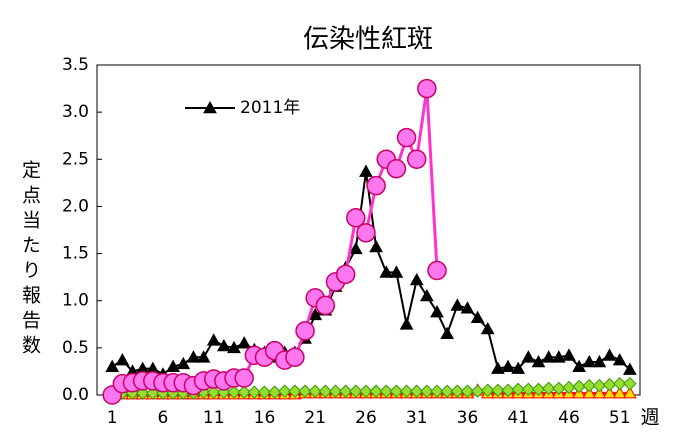 Image resolution: width=686 pixels, height=443 pixels. What do you see at coordinates (214, 418) in the screenshot?
I see `x-tick-label: 11` at bounding box center [214, 418].